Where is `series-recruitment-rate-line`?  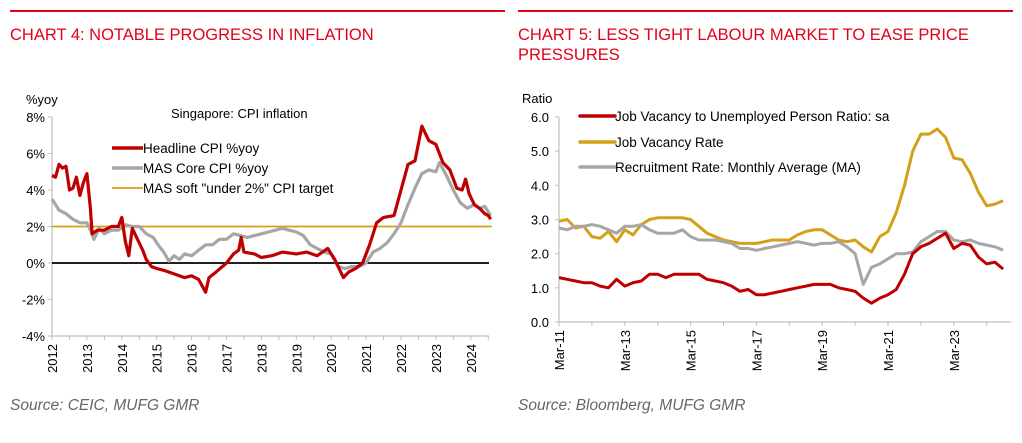
series-recruitment-rate-line is located at coordinates (781, 254).